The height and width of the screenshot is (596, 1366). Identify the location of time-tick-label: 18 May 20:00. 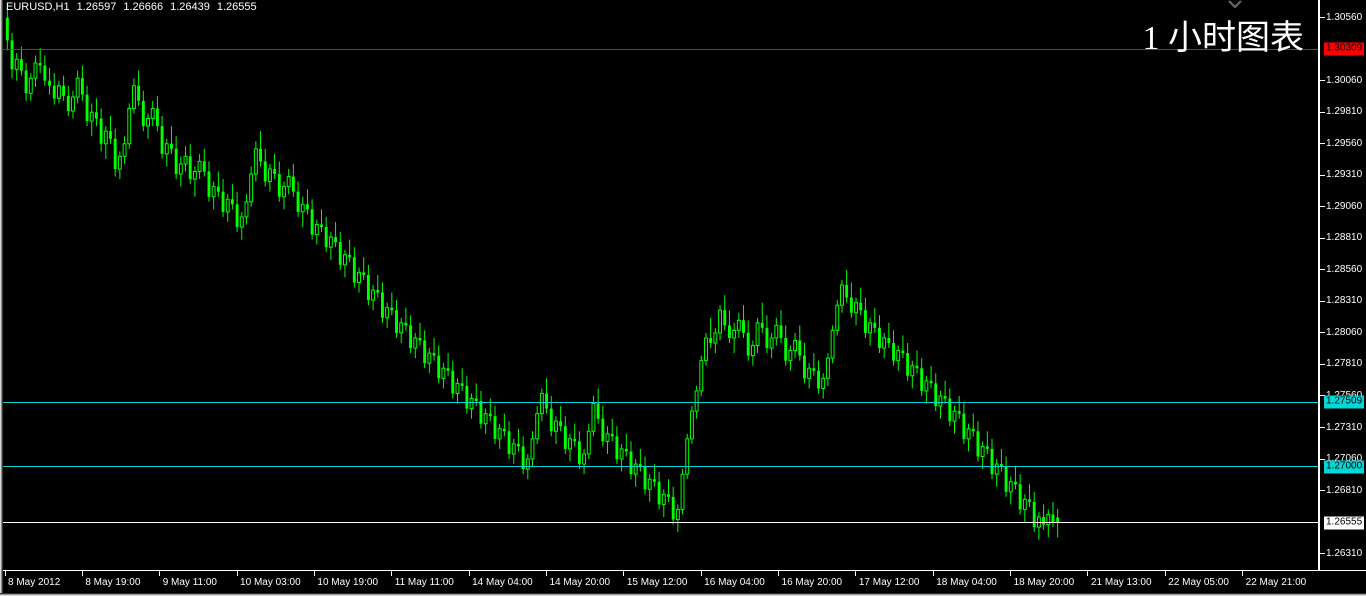
(1044, 582).